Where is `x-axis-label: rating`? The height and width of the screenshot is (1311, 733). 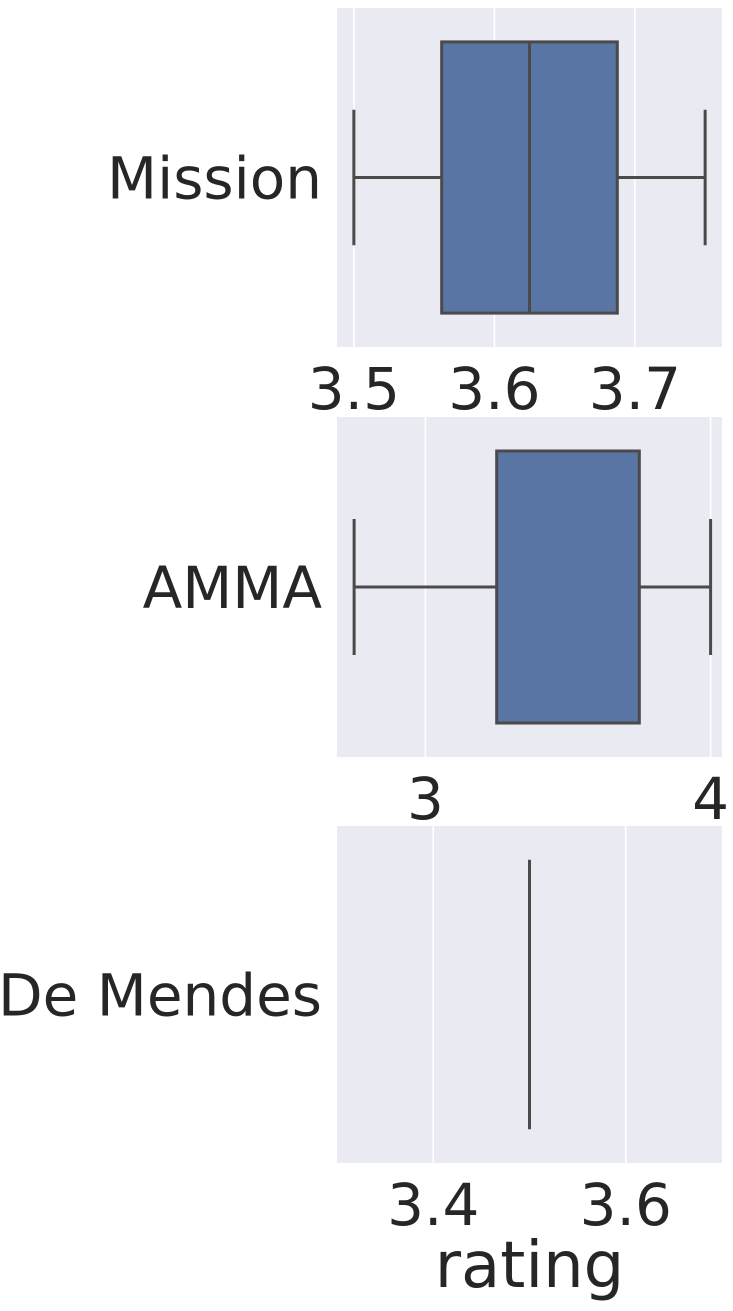
x-axis-label: rating is located at coordinates (530, 1266).